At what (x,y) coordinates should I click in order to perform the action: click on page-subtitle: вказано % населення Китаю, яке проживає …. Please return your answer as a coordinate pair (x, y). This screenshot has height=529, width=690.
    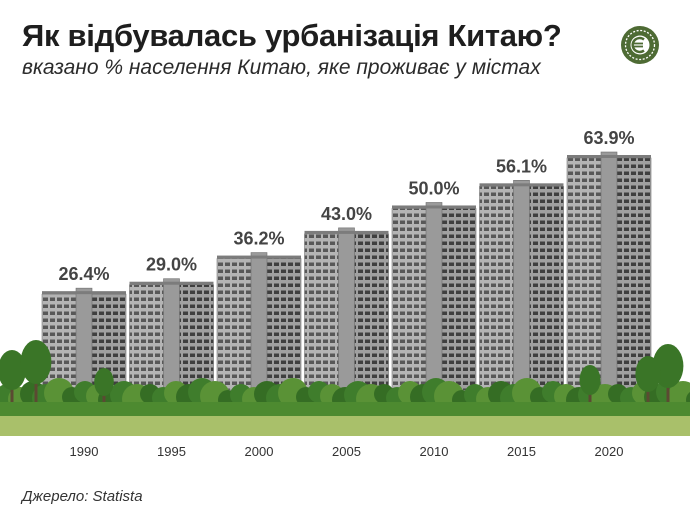
    Looking at the image, I should click on (281, 67).